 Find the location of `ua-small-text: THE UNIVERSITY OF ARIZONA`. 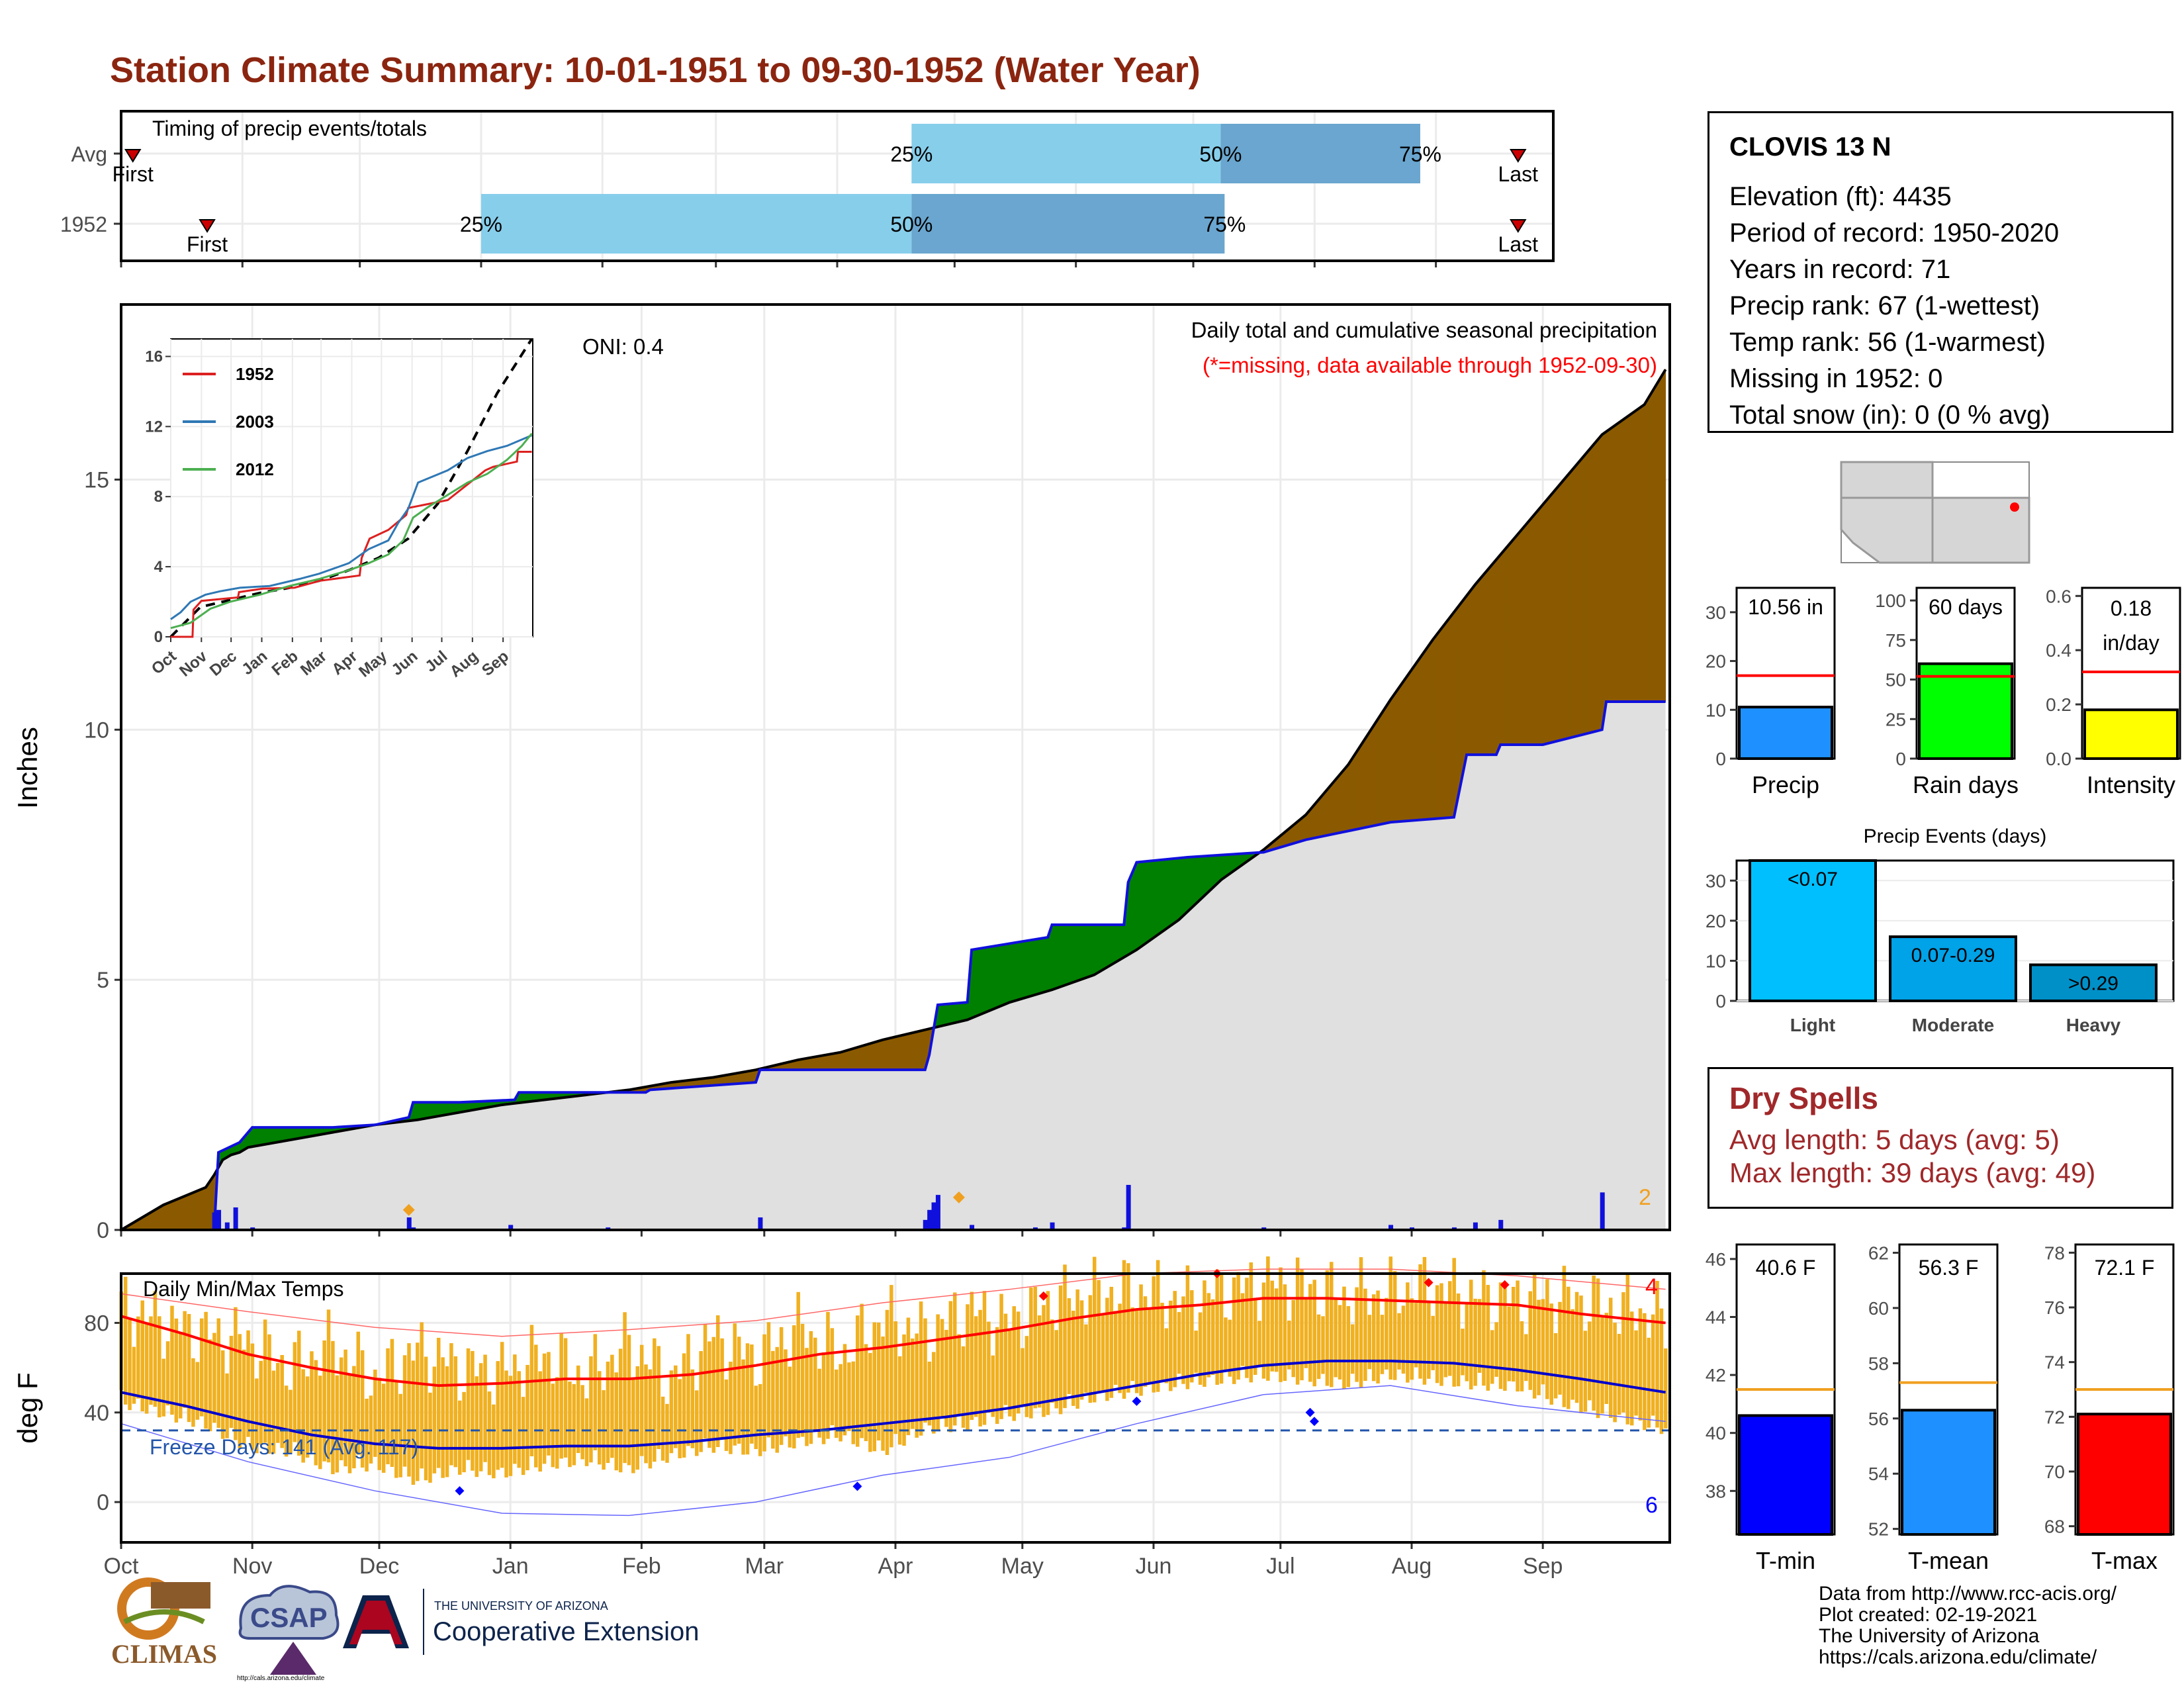

ua-small-text: THE UNIVERSITY OF ARIZONA is located at coordinates (521, 1606).